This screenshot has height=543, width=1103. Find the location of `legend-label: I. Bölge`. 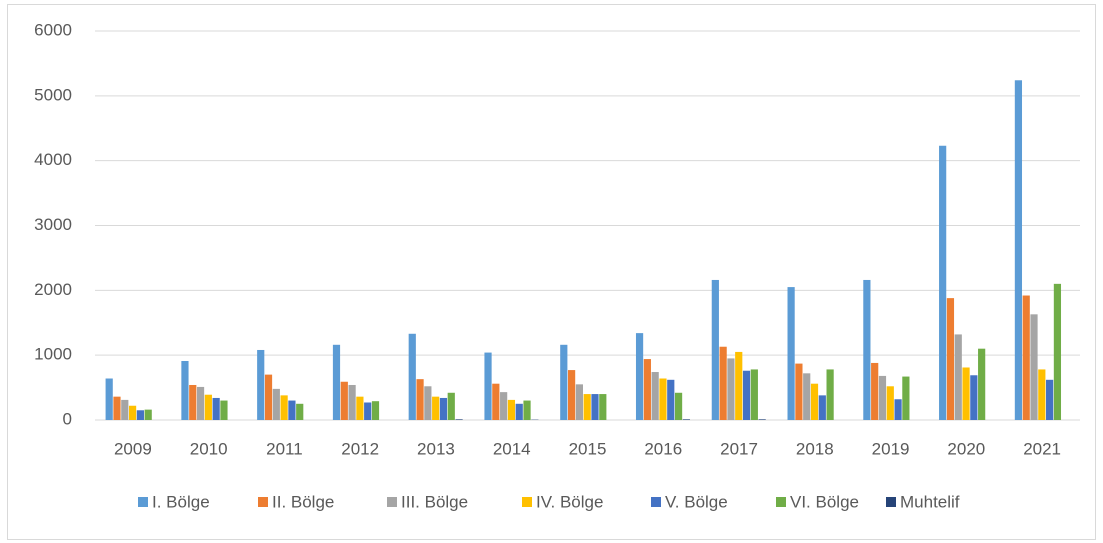

legend-label: I. Bölge is located at coordinates (181, 501).